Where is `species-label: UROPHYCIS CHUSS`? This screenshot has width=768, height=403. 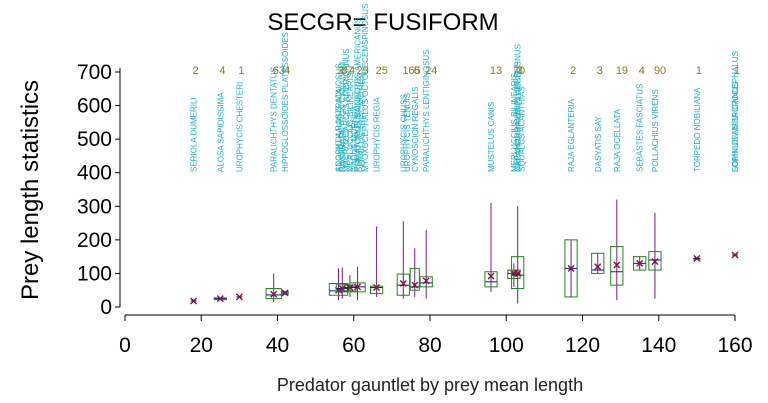
species-label: UROPHYCIS CHUSS is located at coordinates (403, 133).